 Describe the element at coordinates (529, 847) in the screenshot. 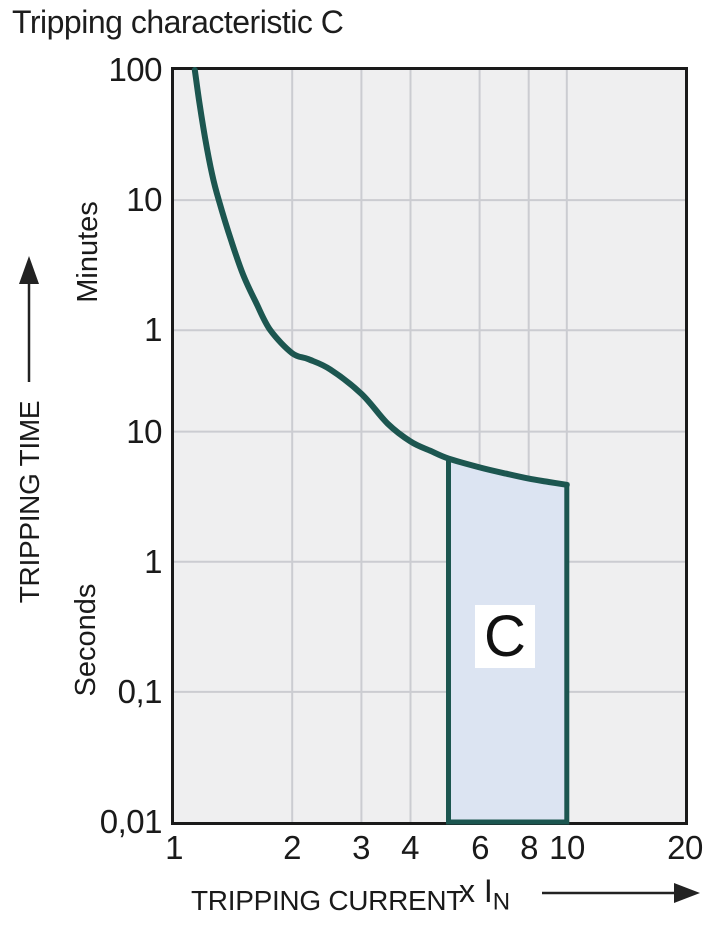

I see `x-tick-label: 8` at that location.